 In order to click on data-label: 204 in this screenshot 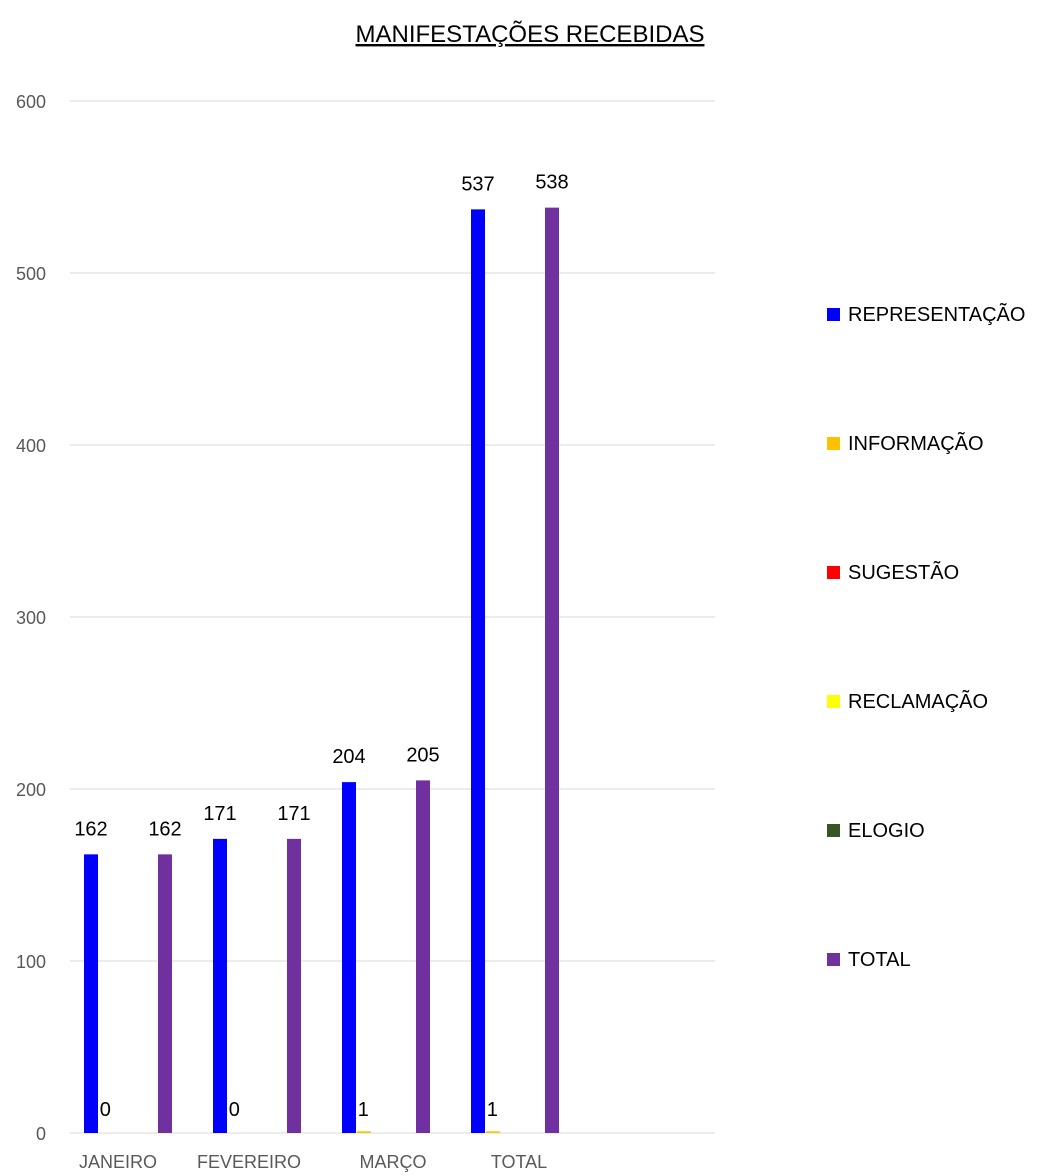, I will do `click(348, 757)`.